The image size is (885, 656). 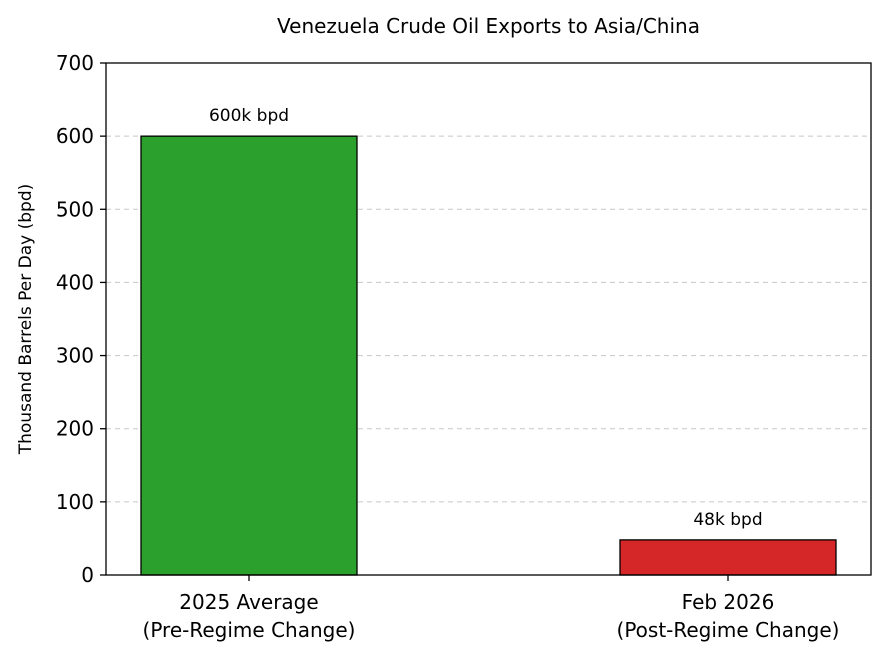 What do you see at coordinates (728, 602) in the screenshot?
I see `x-tick-label: Feb 2026` at bounding box center [728, 602].